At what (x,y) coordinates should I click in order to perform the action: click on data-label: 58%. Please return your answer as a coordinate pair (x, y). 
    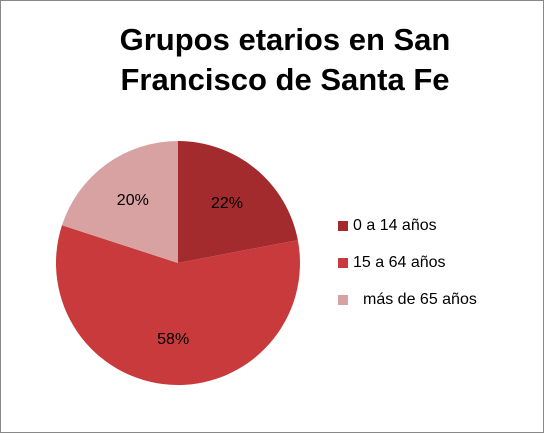
    Looking at the image, I should click on (173, 339).